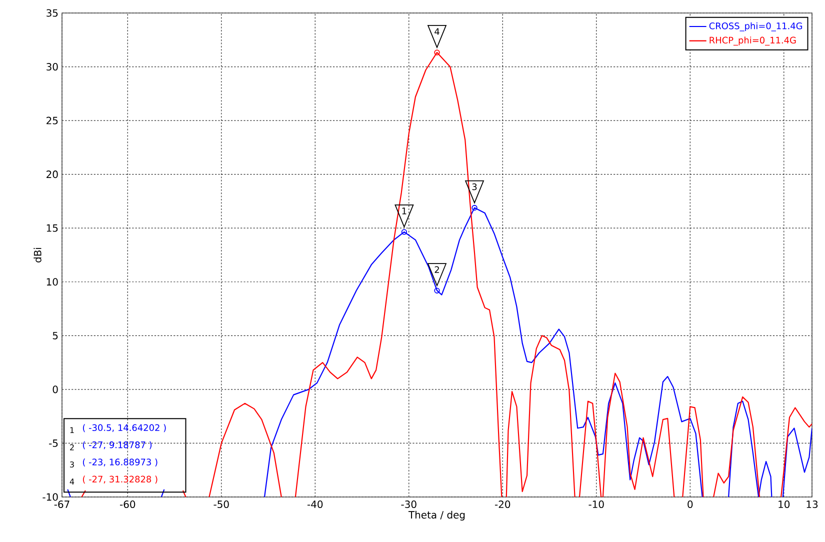 This screenshot has width=825, height=542. I want to click on y-tick-label: -5, so click(53, 443).